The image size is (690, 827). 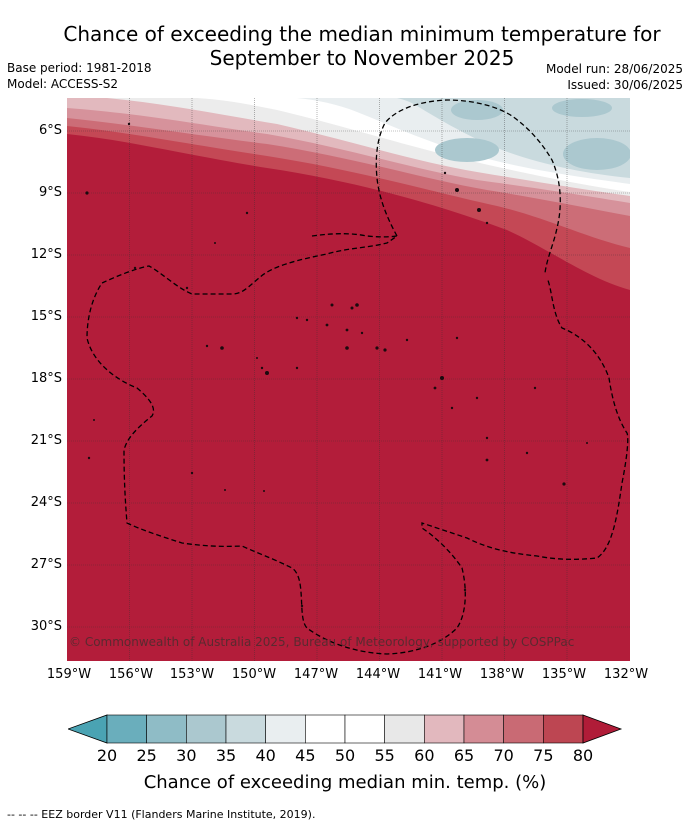 I want to click on colorbar-tick-label: 20, so click(x=107, y=755).